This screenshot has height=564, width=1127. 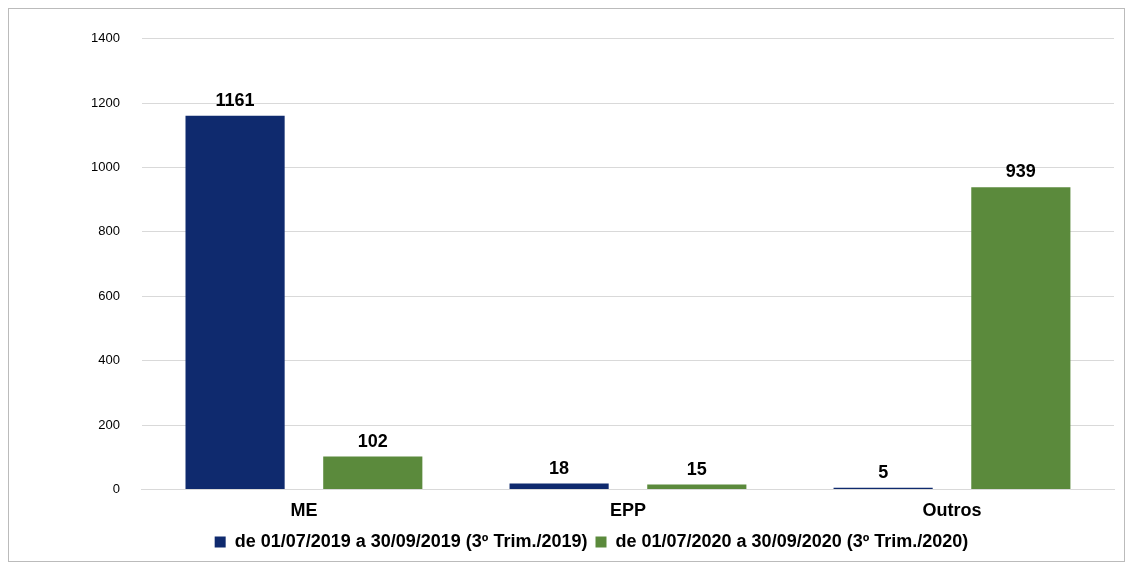 I want to click on y-tick-label: 400, so click(x=109, y=360).